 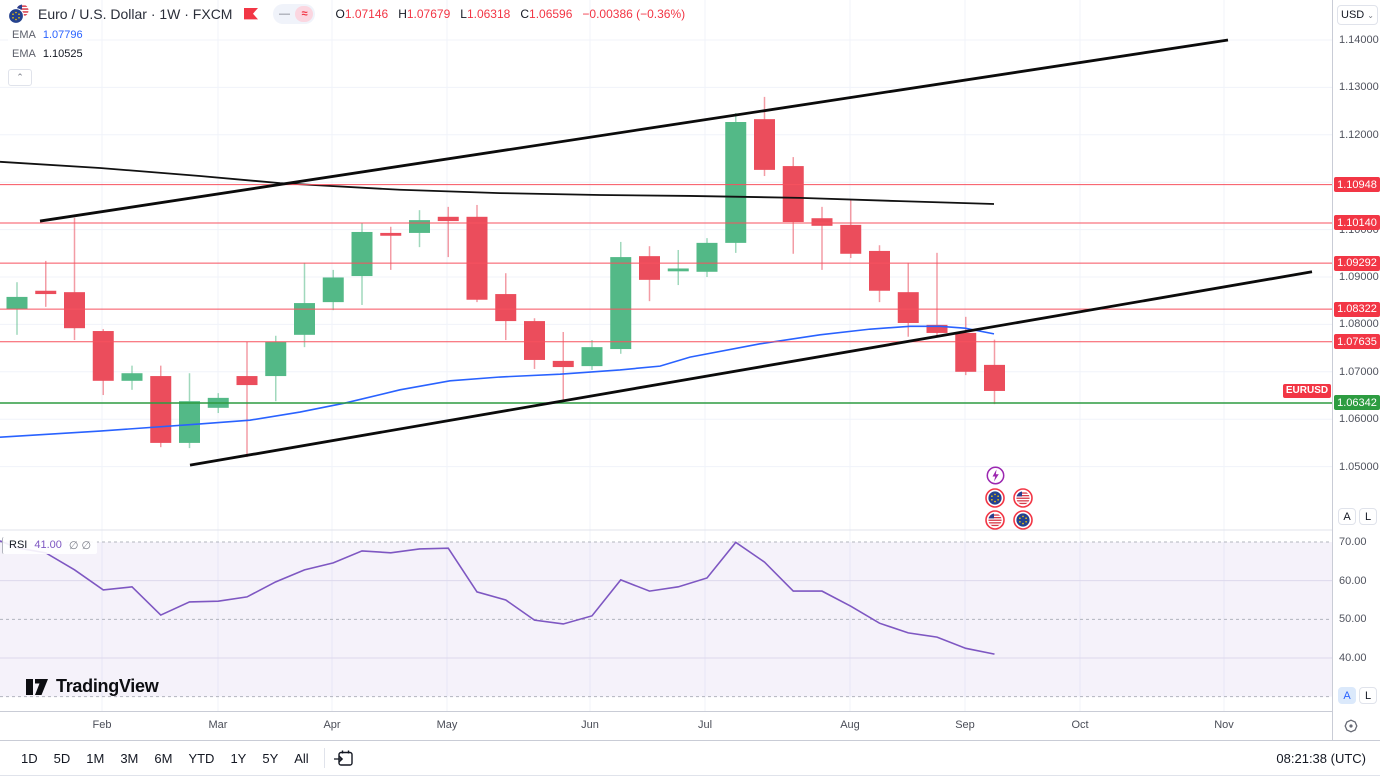 I want to click on date-range-buttons: 1D 5D 1M 3M 6M YTD 1Y 5Y All, so click(x=165, y=758).